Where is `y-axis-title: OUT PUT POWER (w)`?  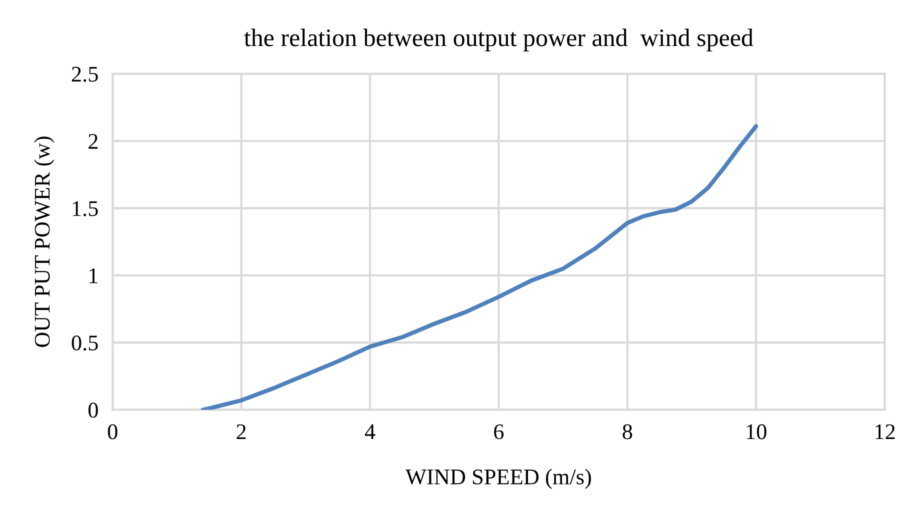 y-axis-title: OUT PUT POWER (w) is located at coordinates (44, 241).